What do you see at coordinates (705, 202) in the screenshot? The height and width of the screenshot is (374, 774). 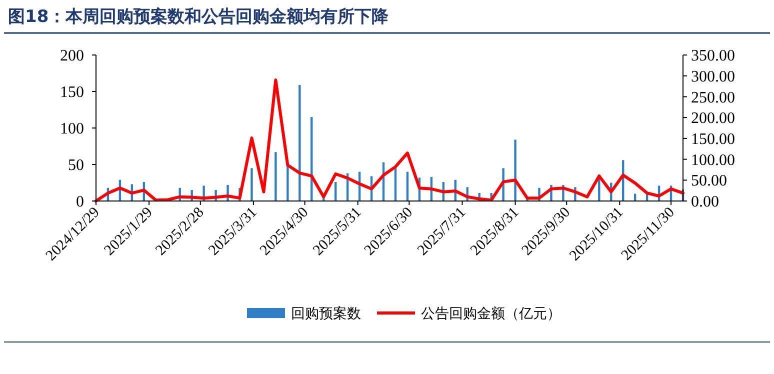 I see `y2-tick-label: 0.00` at bounding box center [705, 202].